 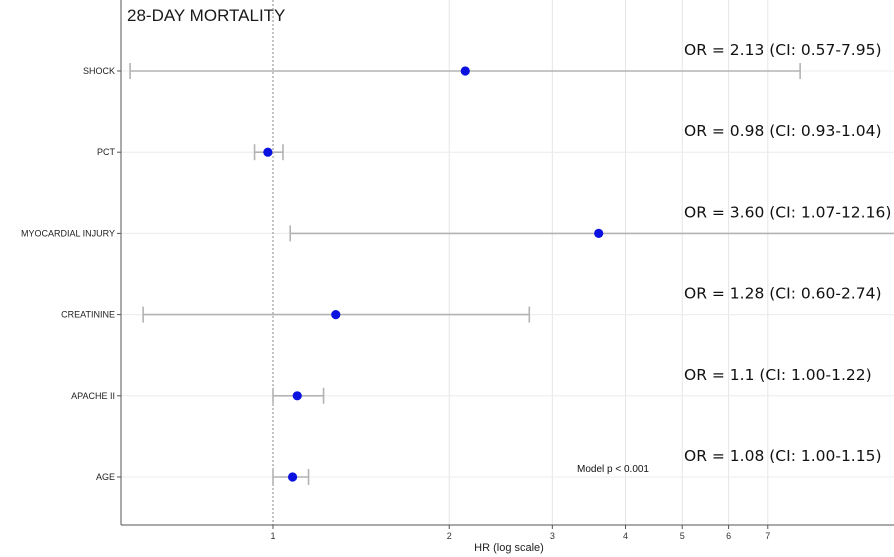 What do you see at coordinates (106, 152) in the screenshot?
I see `category-label: PCT` at bounding box center [106, 152].